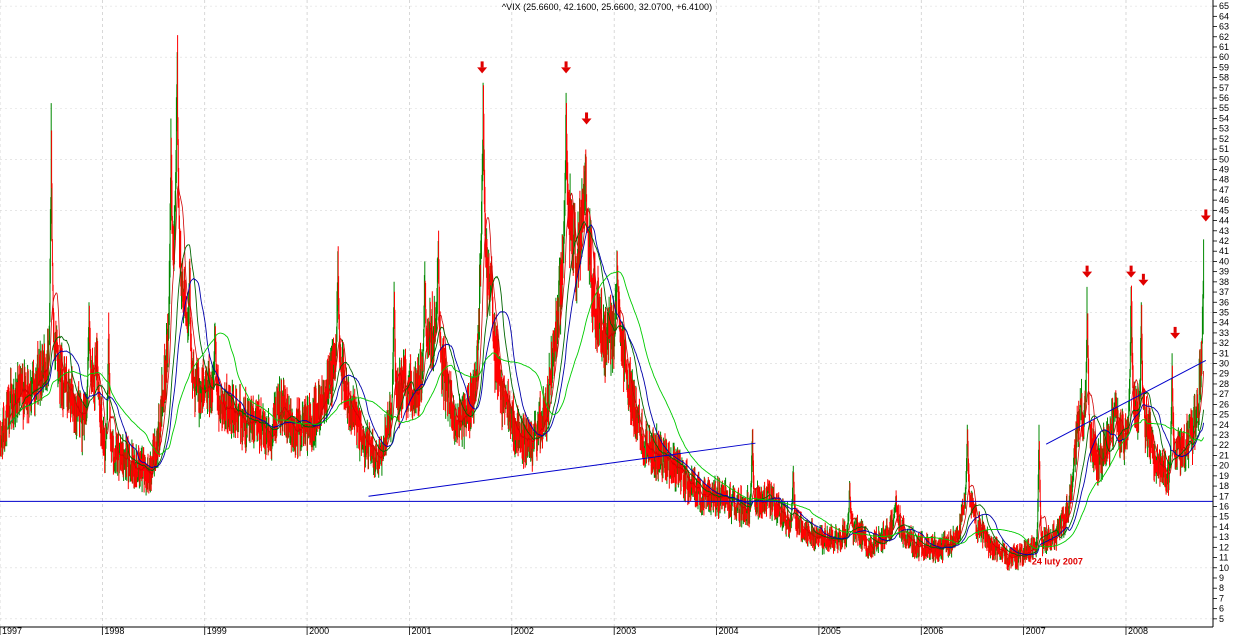  Describe the element at coordinates (562, 469) in the screenshot. I see `rising-trendline` at that location.